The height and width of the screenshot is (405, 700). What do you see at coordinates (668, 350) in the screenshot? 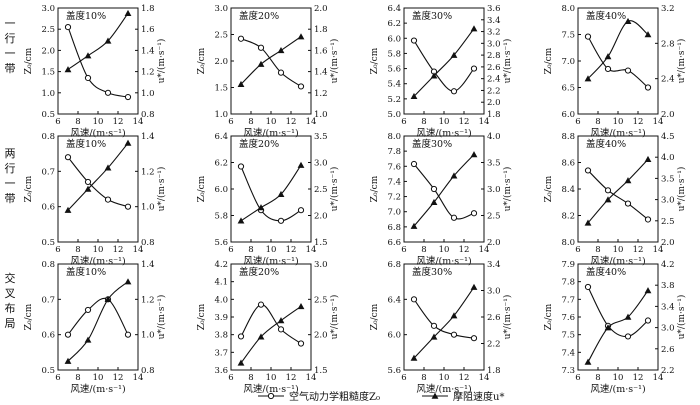
I see `y-right-tick-label: 2.6` at bounding box center [668, 350].